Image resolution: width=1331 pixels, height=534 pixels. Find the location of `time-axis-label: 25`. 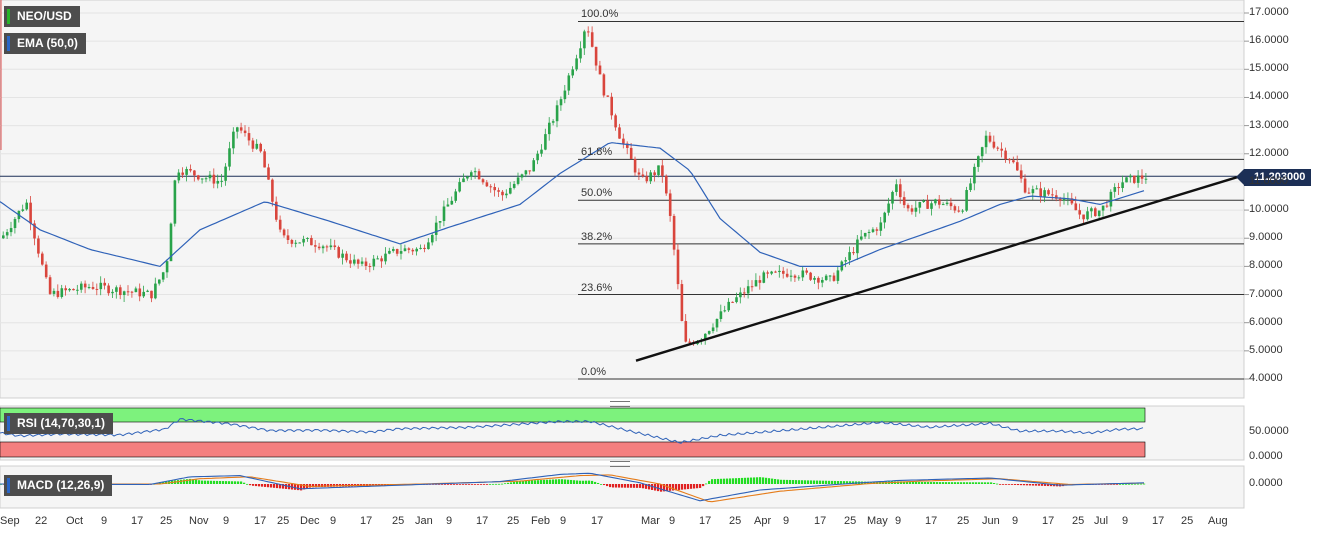

time-axis-label: 25 is located at coordinates (166, 521).